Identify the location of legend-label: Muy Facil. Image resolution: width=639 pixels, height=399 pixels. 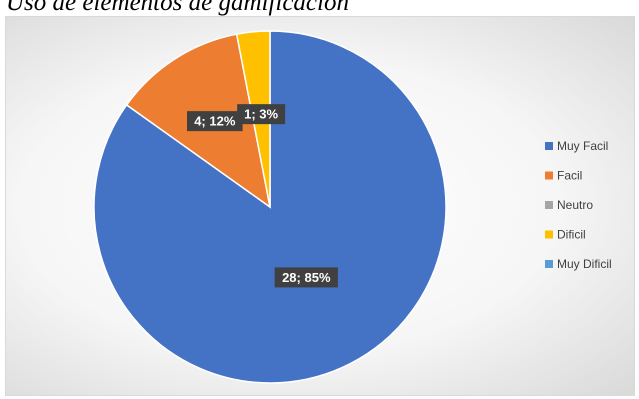
(582, 146).